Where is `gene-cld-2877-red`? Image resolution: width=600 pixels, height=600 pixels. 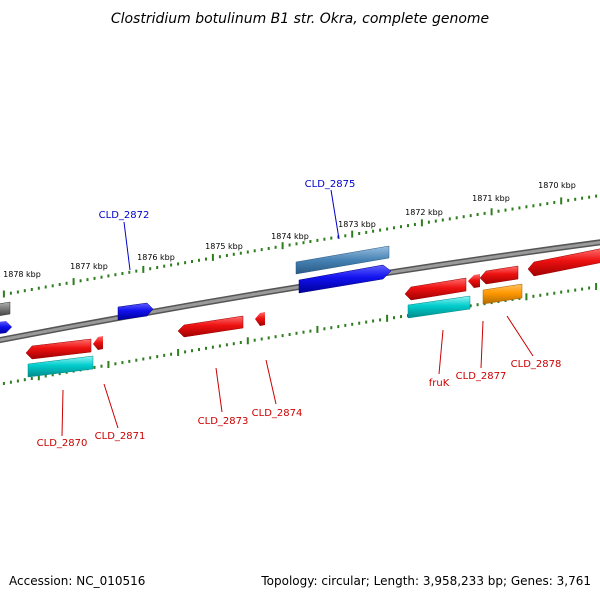
gene-cld-2877-red is located at coordinates (499, 275).